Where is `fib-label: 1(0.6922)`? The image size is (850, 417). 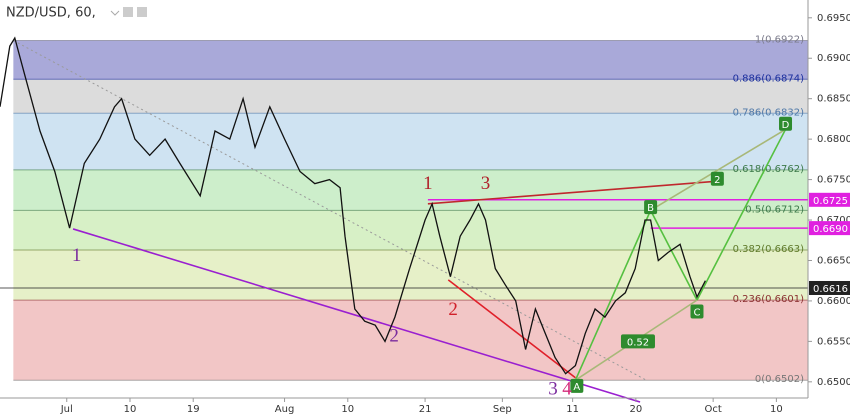
fib-label: 1(0.6922) is located at coordinates (779, 39).